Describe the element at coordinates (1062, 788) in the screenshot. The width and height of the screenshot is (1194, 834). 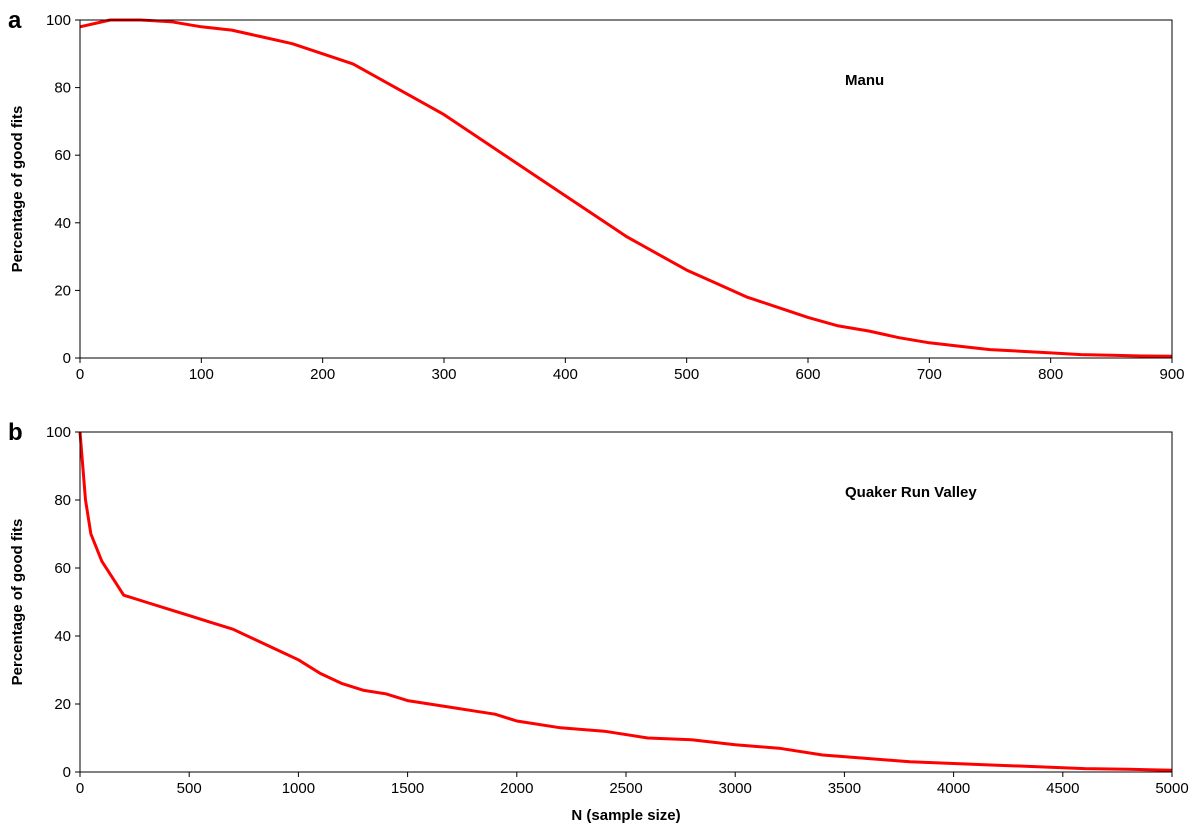
I see `x-tick-label: 4500` at that location.